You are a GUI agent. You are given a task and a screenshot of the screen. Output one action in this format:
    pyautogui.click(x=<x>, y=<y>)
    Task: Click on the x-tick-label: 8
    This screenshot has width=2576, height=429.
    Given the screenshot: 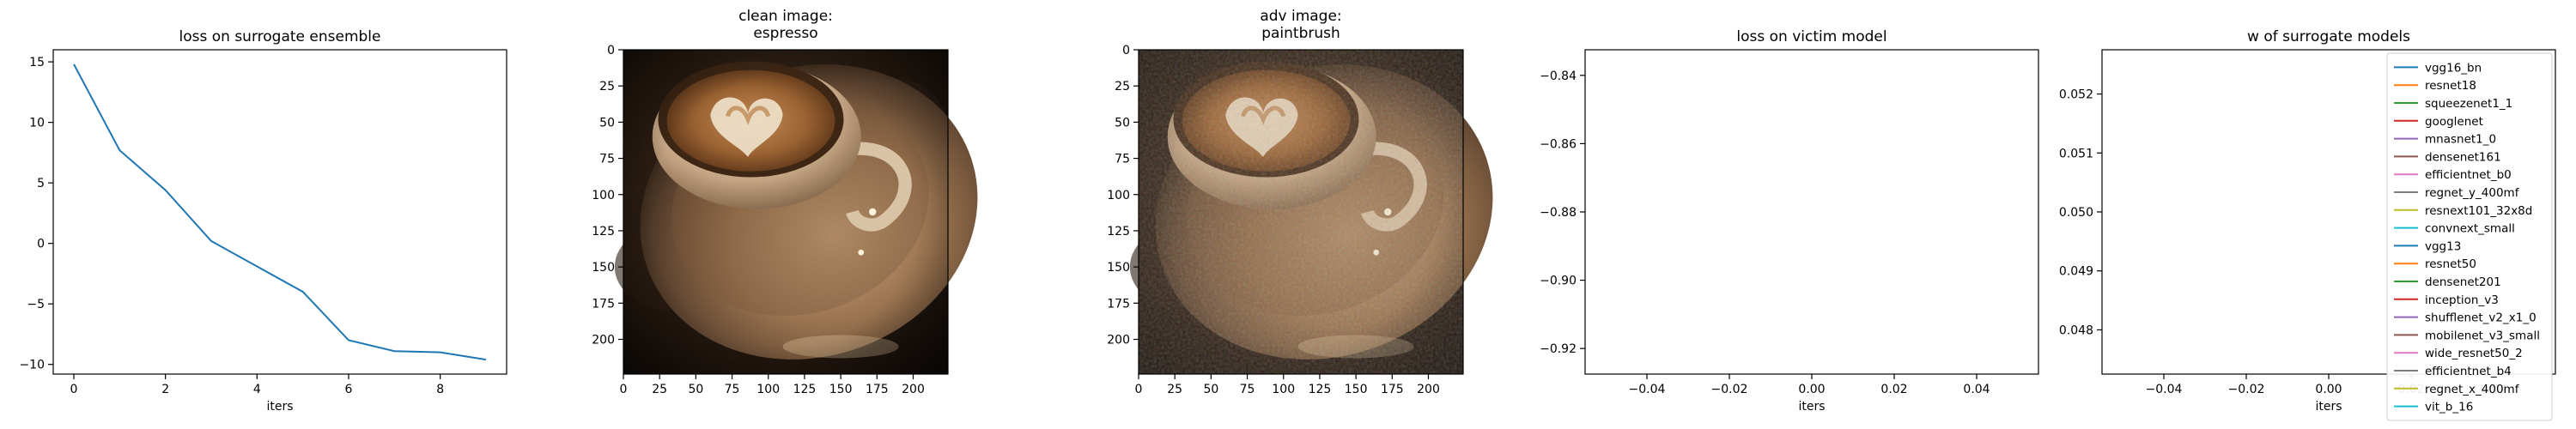 What is the action you would take?
    pyautogui.click(x=440, y=389)
    